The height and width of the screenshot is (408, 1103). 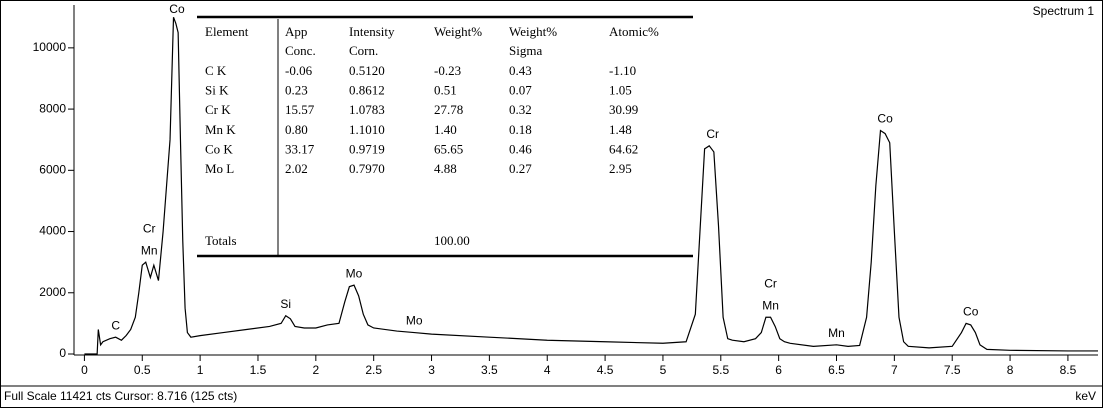 I want to click on x-tick-label: 2.5, so click(x=373, y=370).